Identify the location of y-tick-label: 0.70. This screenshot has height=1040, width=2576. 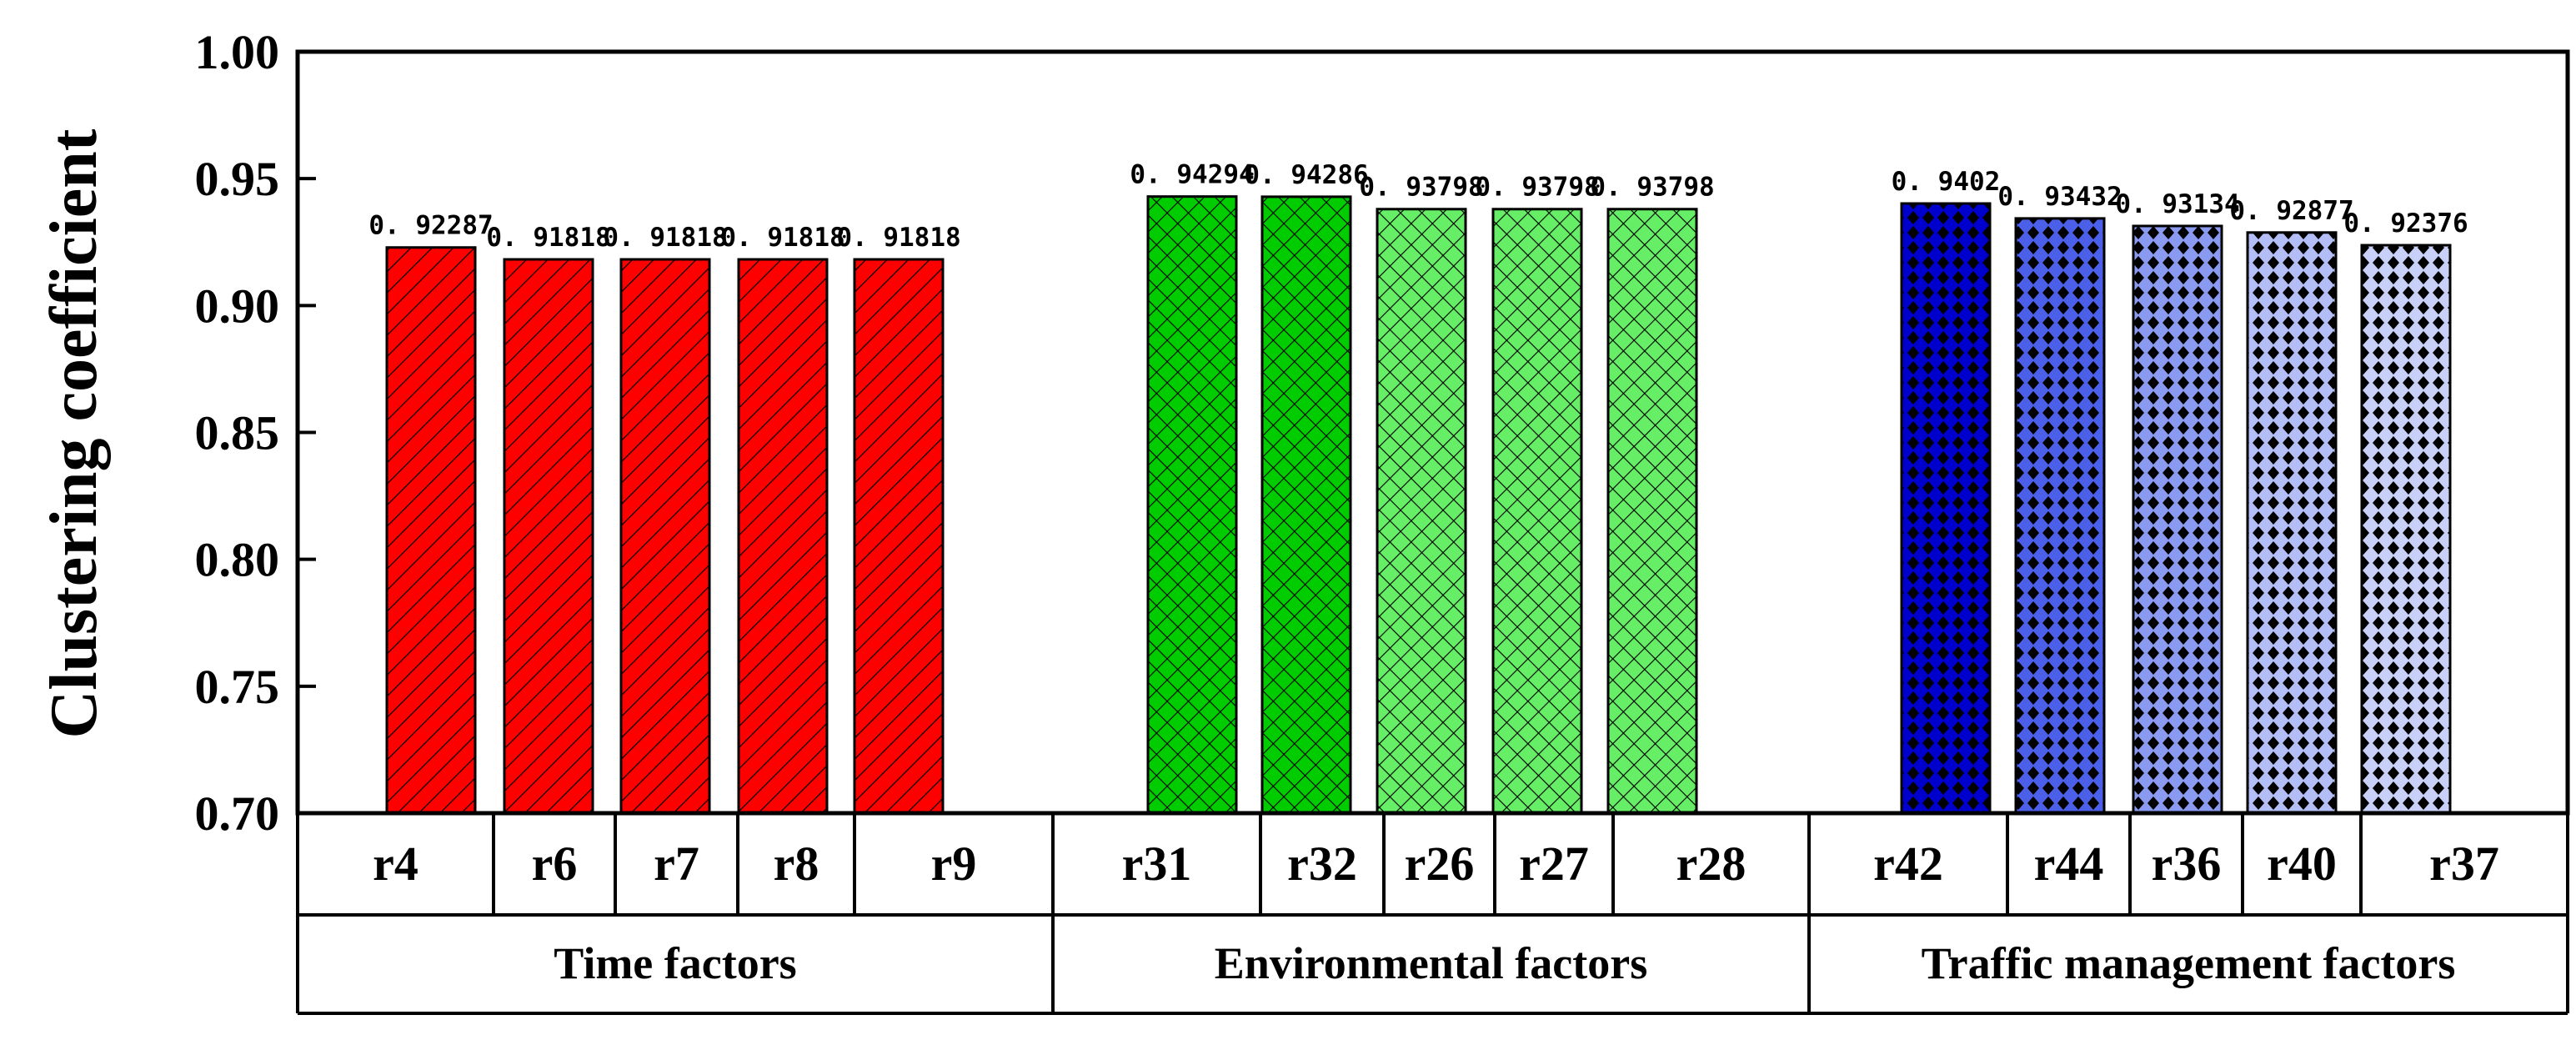
(237, 813).